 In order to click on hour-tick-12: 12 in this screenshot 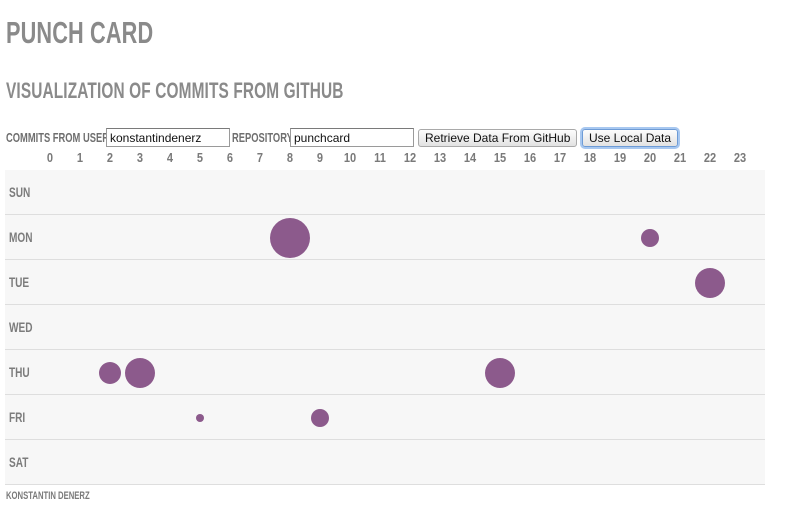, I will do `click(410, 157)`.